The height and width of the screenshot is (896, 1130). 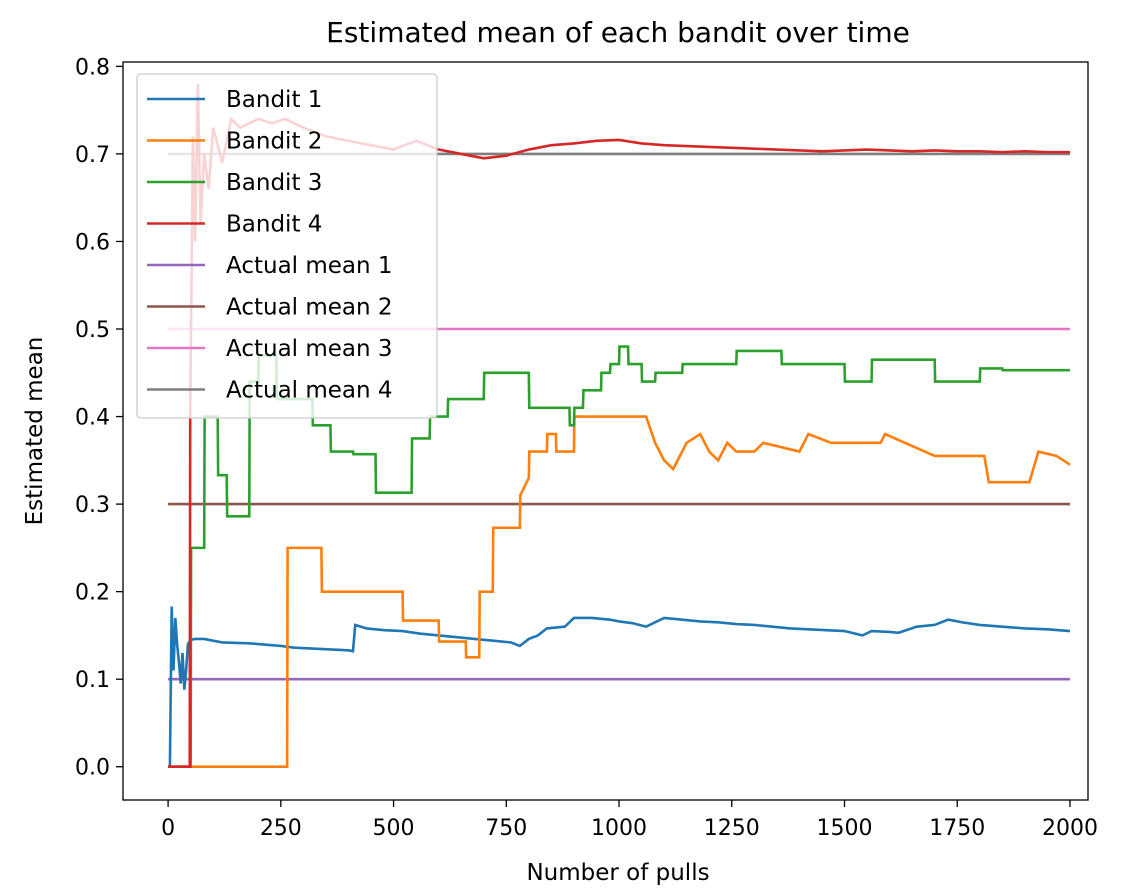 I want to click on y-tick-label: 0.4, so click(x=92, y=418).